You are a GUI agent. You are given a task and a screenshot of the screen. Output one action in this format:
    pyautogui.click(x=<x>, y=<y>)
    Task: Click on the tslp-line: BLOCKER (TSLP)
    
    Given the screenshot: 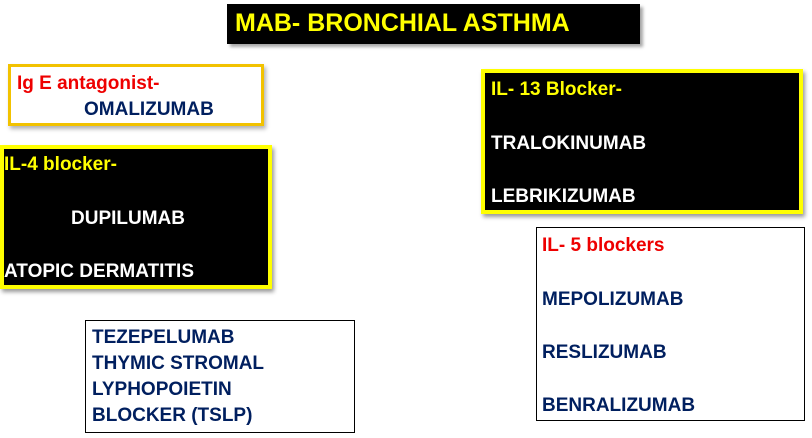 What is the action you would take?
    pyautogui.click(x=172, y=415)
    